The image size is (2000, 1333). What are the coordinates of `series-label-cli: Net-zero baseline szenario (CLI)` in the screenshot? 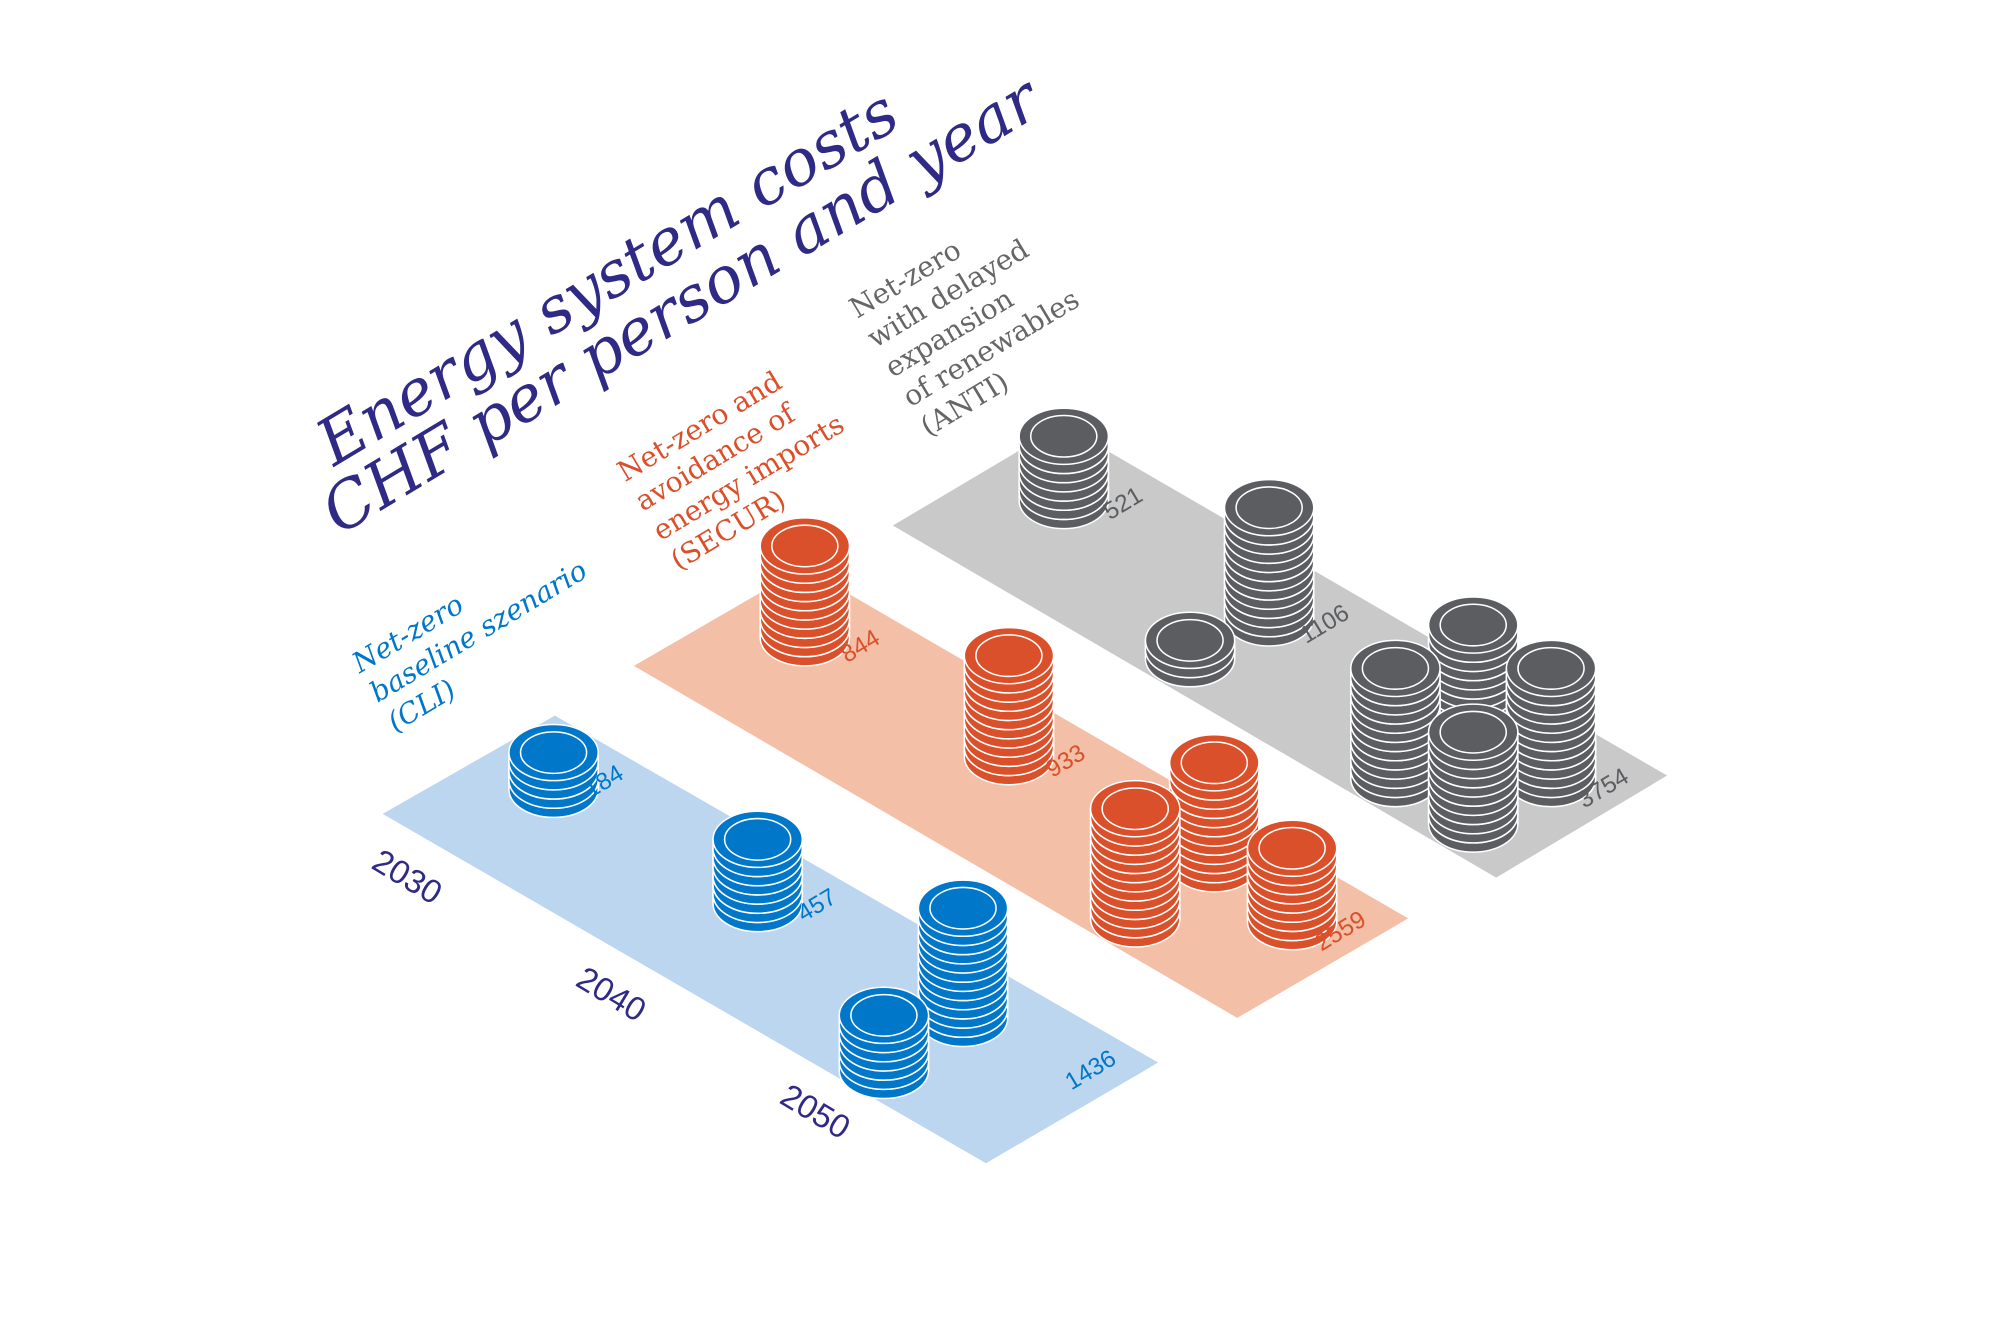 It's located at (481, 629).